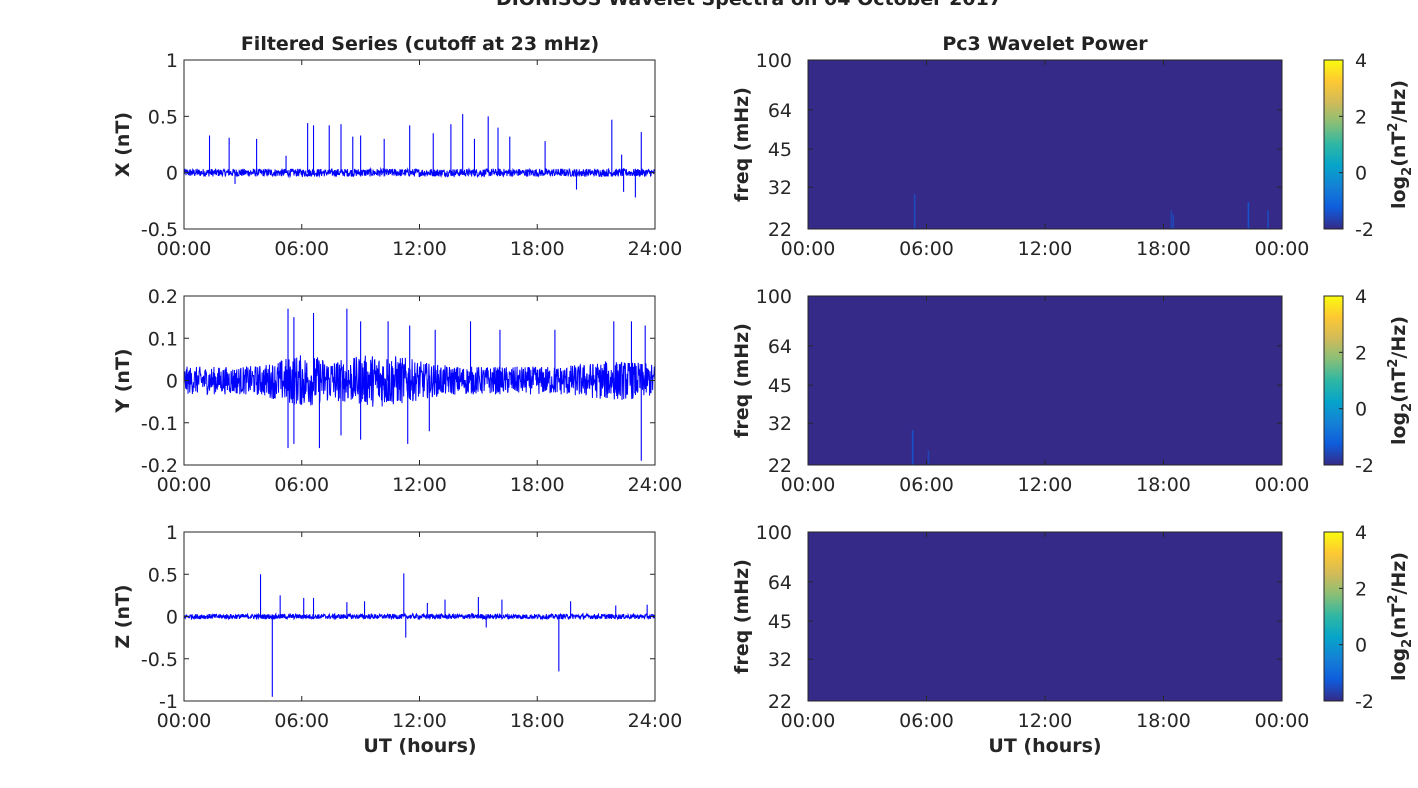 This screenshot has width=1418, height=788. Describe the element at coordinates (123, 144) in the screenshot. I see `series-y-axis-label: X (nT)` at that location.